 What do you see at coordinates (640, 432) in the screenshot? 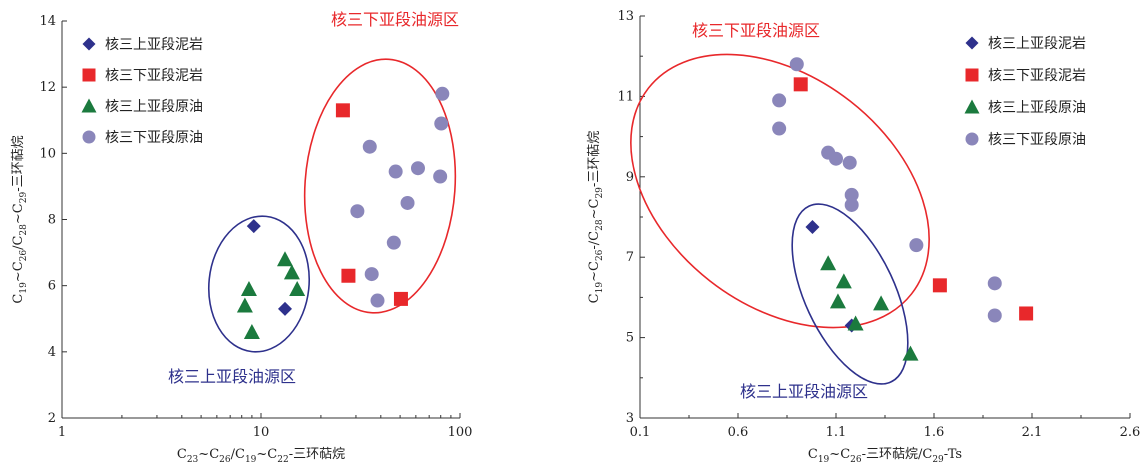
I see `x-tick-label: 0.1` at bounding box center [640, 432].